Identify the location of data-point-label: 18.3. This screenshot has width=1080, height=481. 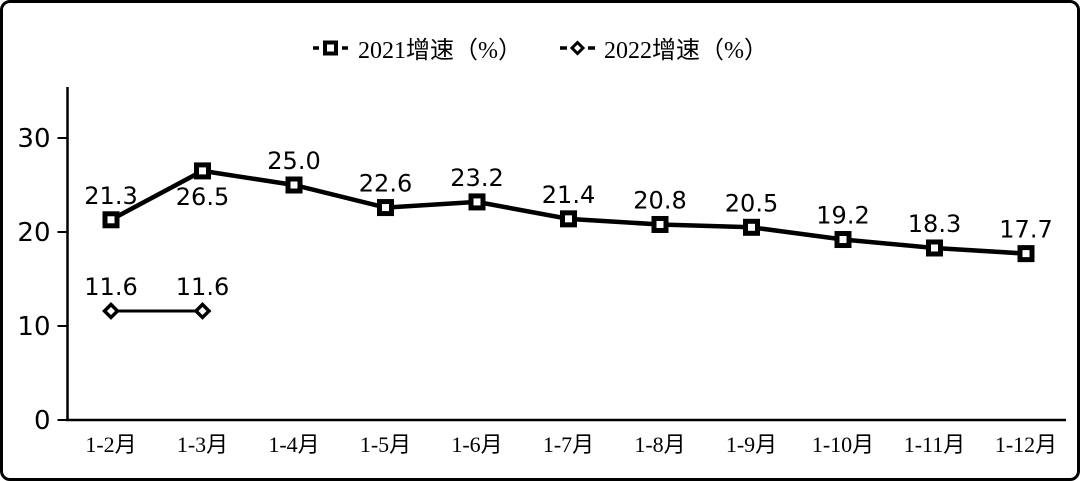
(934, 224).